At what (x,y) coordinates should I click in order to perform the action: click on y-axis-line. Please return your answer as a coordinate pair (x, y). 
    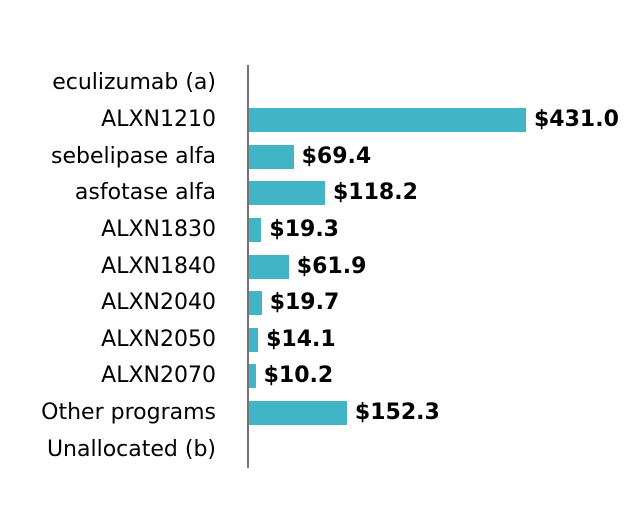
    Looking at the image, I should click on (248, 266).